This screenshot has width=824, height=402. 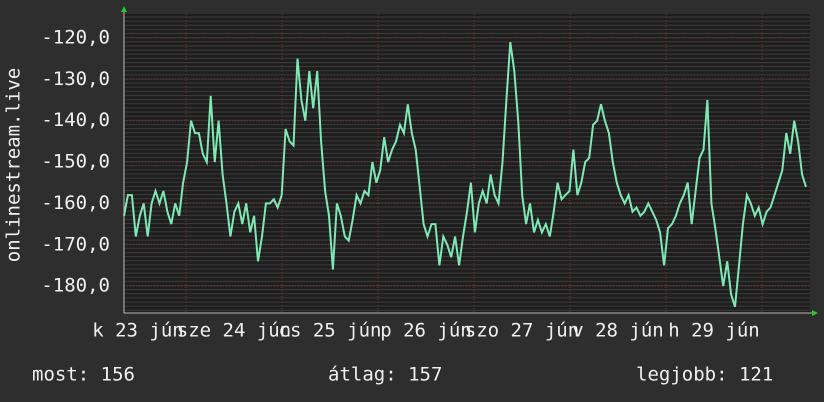 I want to click on y-tick-label: -130,0, so click(x=75, y=79).